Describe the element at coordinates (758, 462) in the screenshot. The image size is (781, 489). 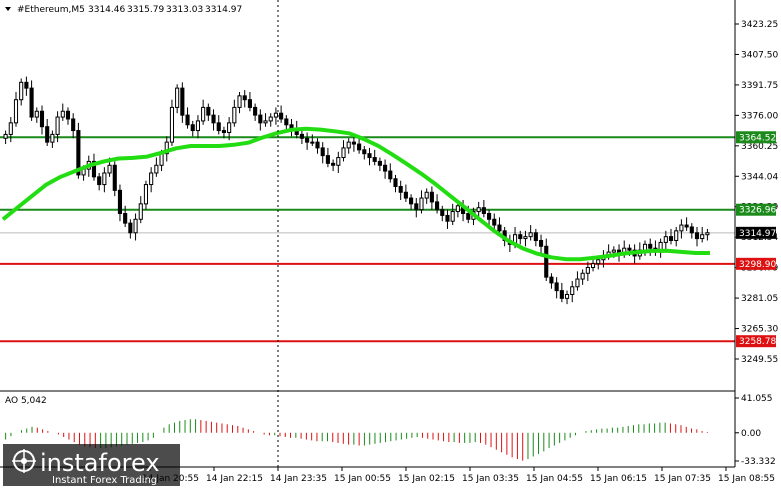
I see `indicator-tick-label: -33.332` at that location.